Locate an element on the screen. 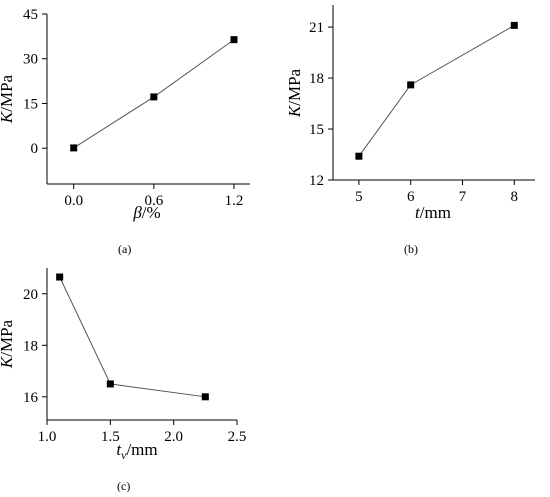 The image size is (550, 497). x-axis-label-subscript: v is located at coordinates (124, 455).